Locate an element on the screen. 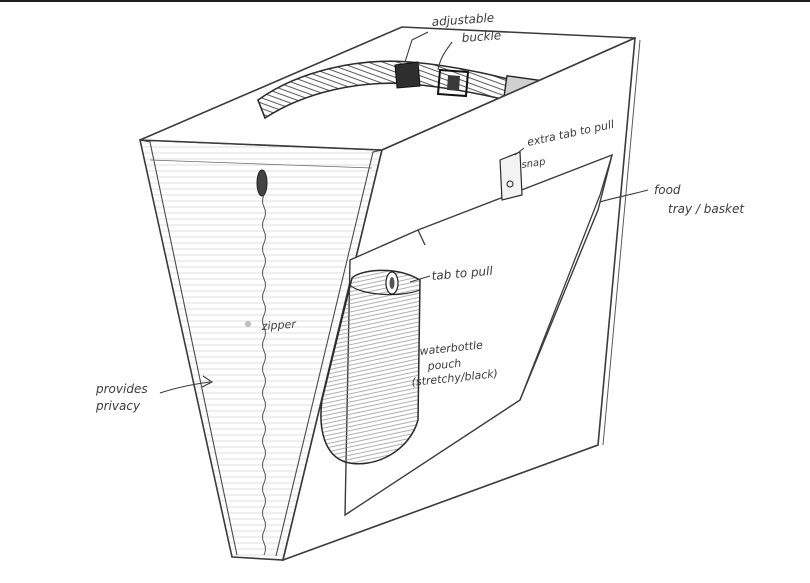  label-pouch: pouch is located at coordinates (444, 365).